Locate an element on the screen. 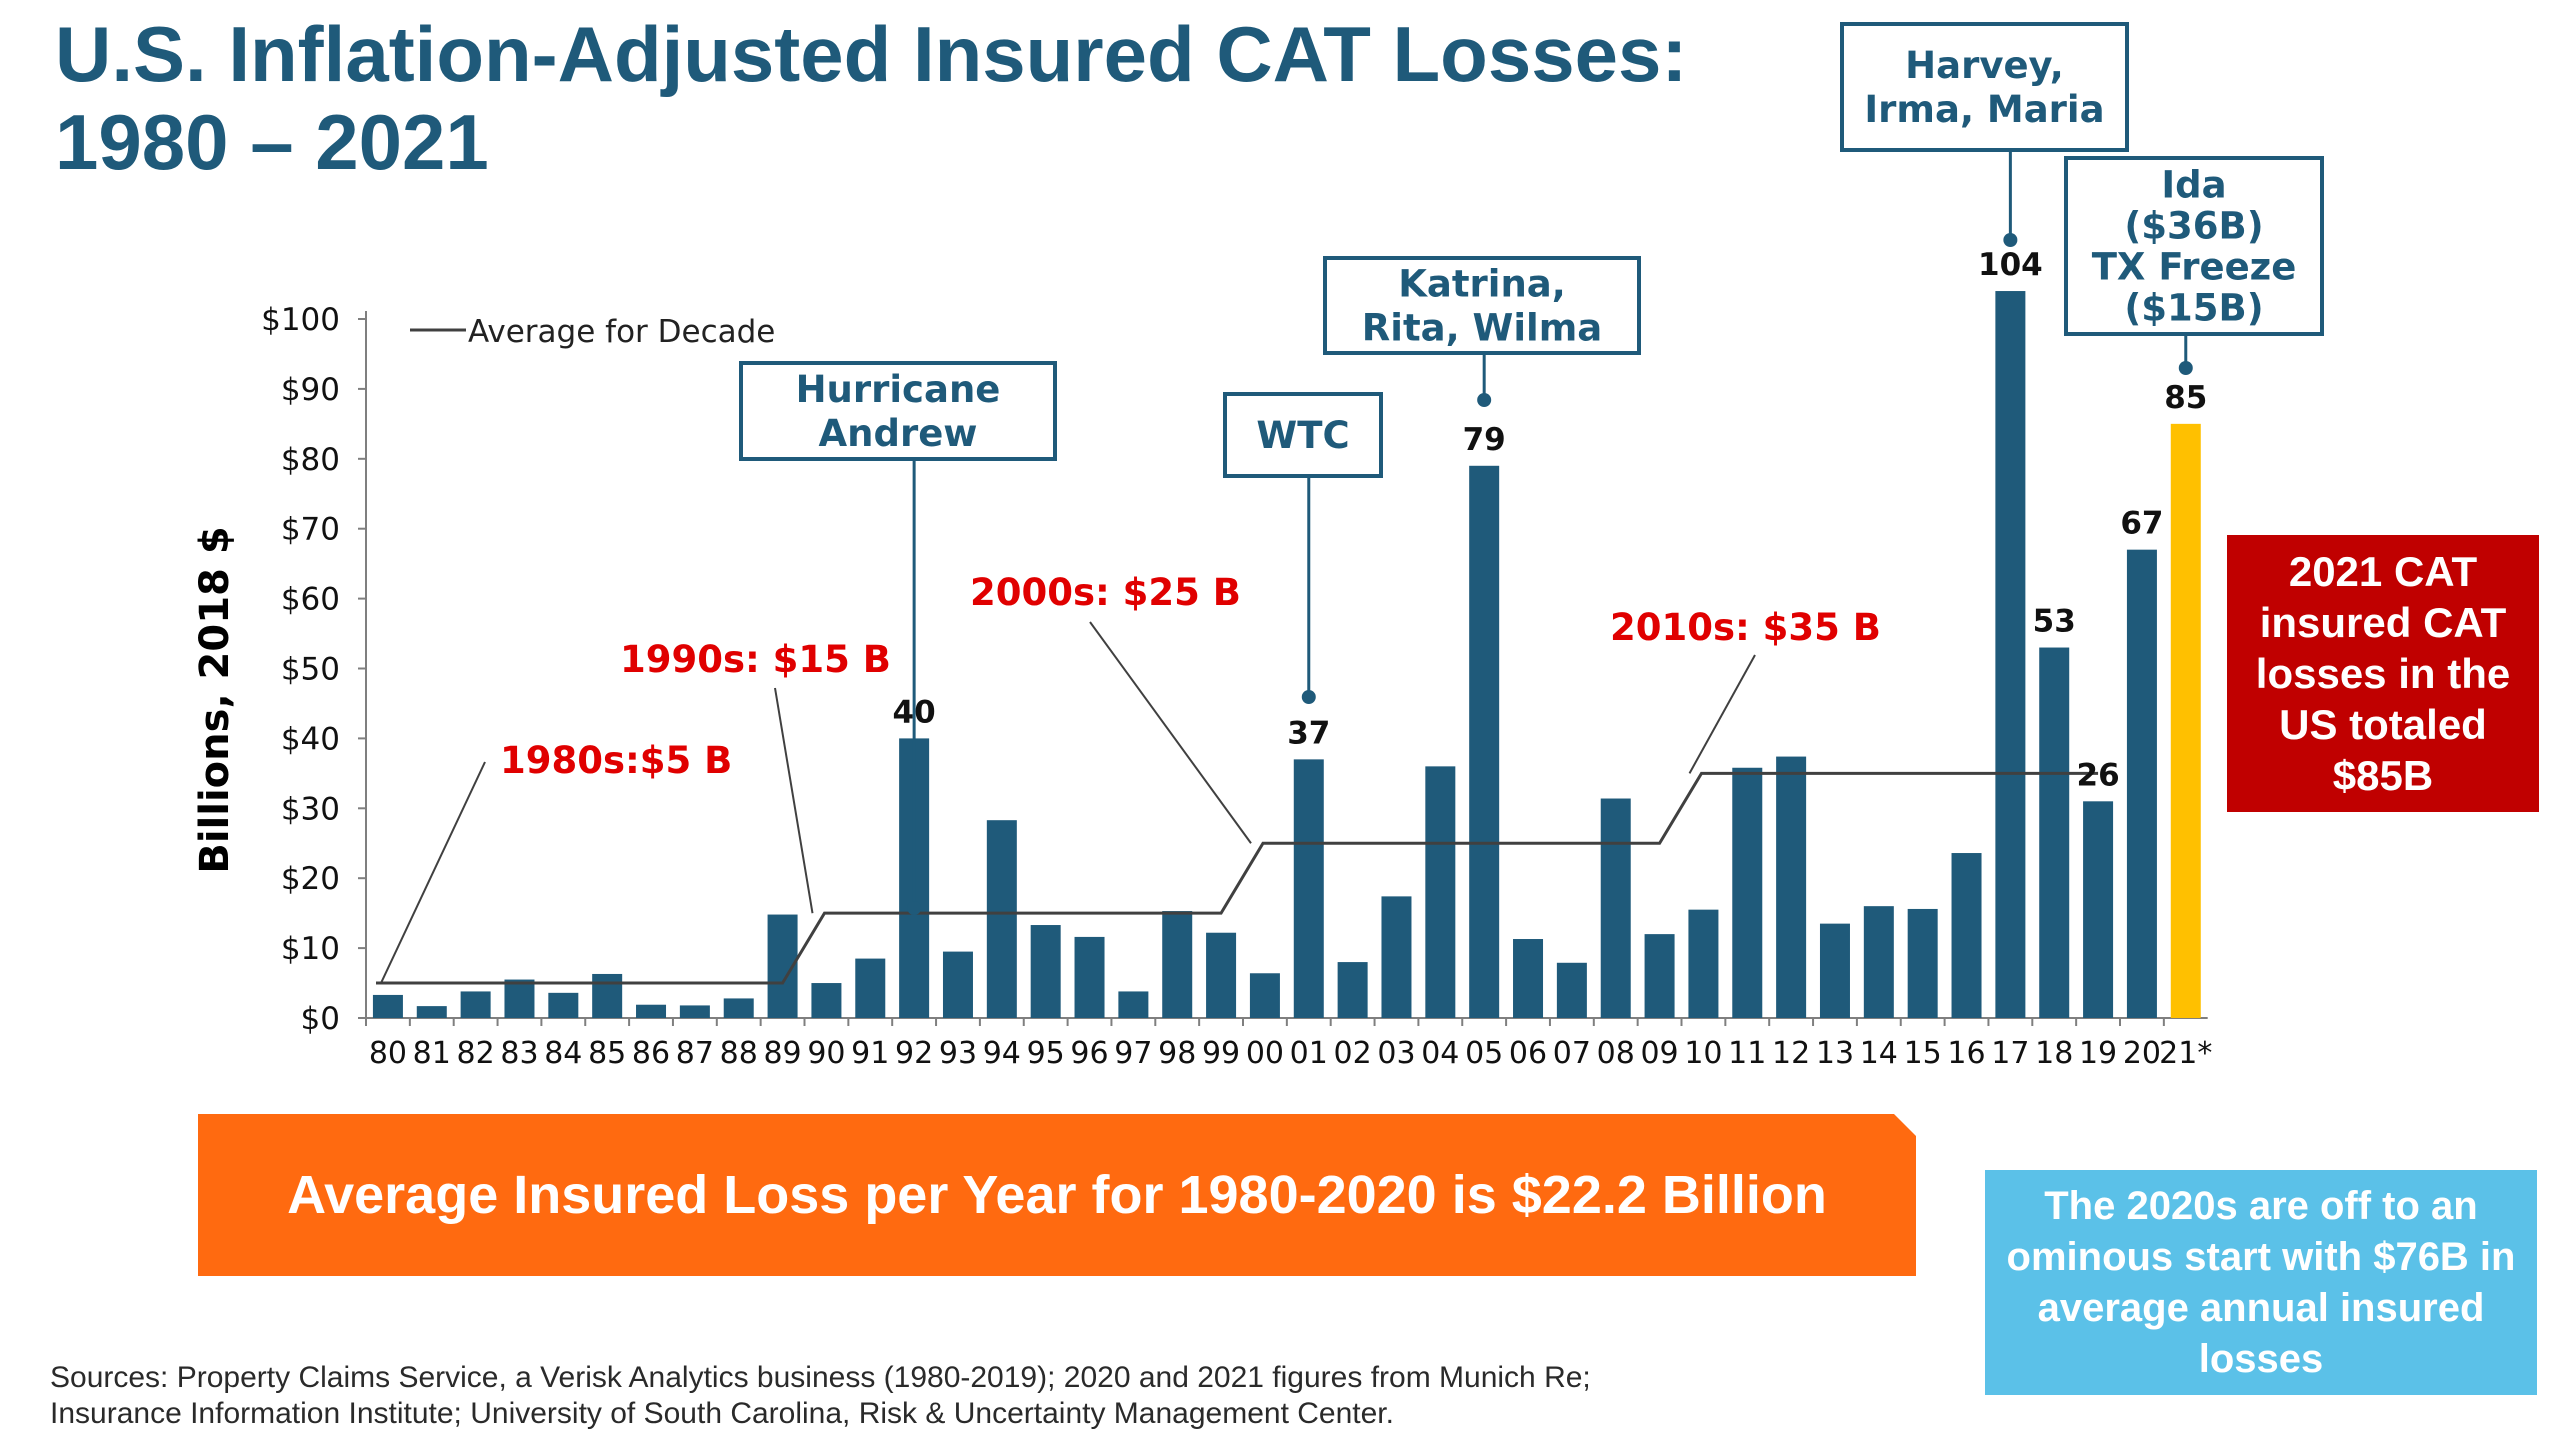 The width and height of the screenshot is (2560, 1440). callout-text: ($36B) is located at coordinates (2193, 226).